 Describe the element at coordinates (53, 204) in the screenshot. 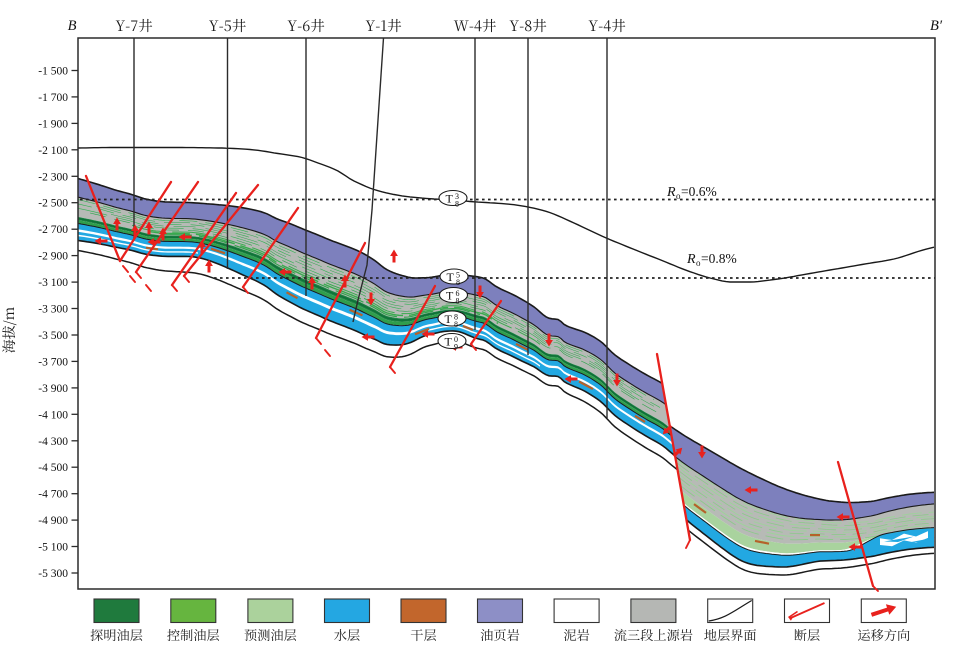

I see `svg-text: -2 500` at that location.